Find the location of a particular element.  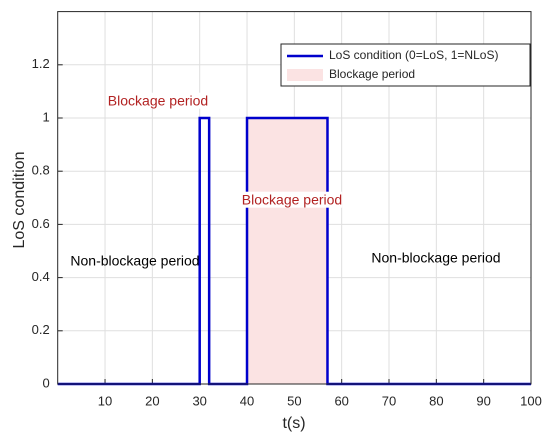

x-tick-label: 50 is located at coordinates (294, 400).